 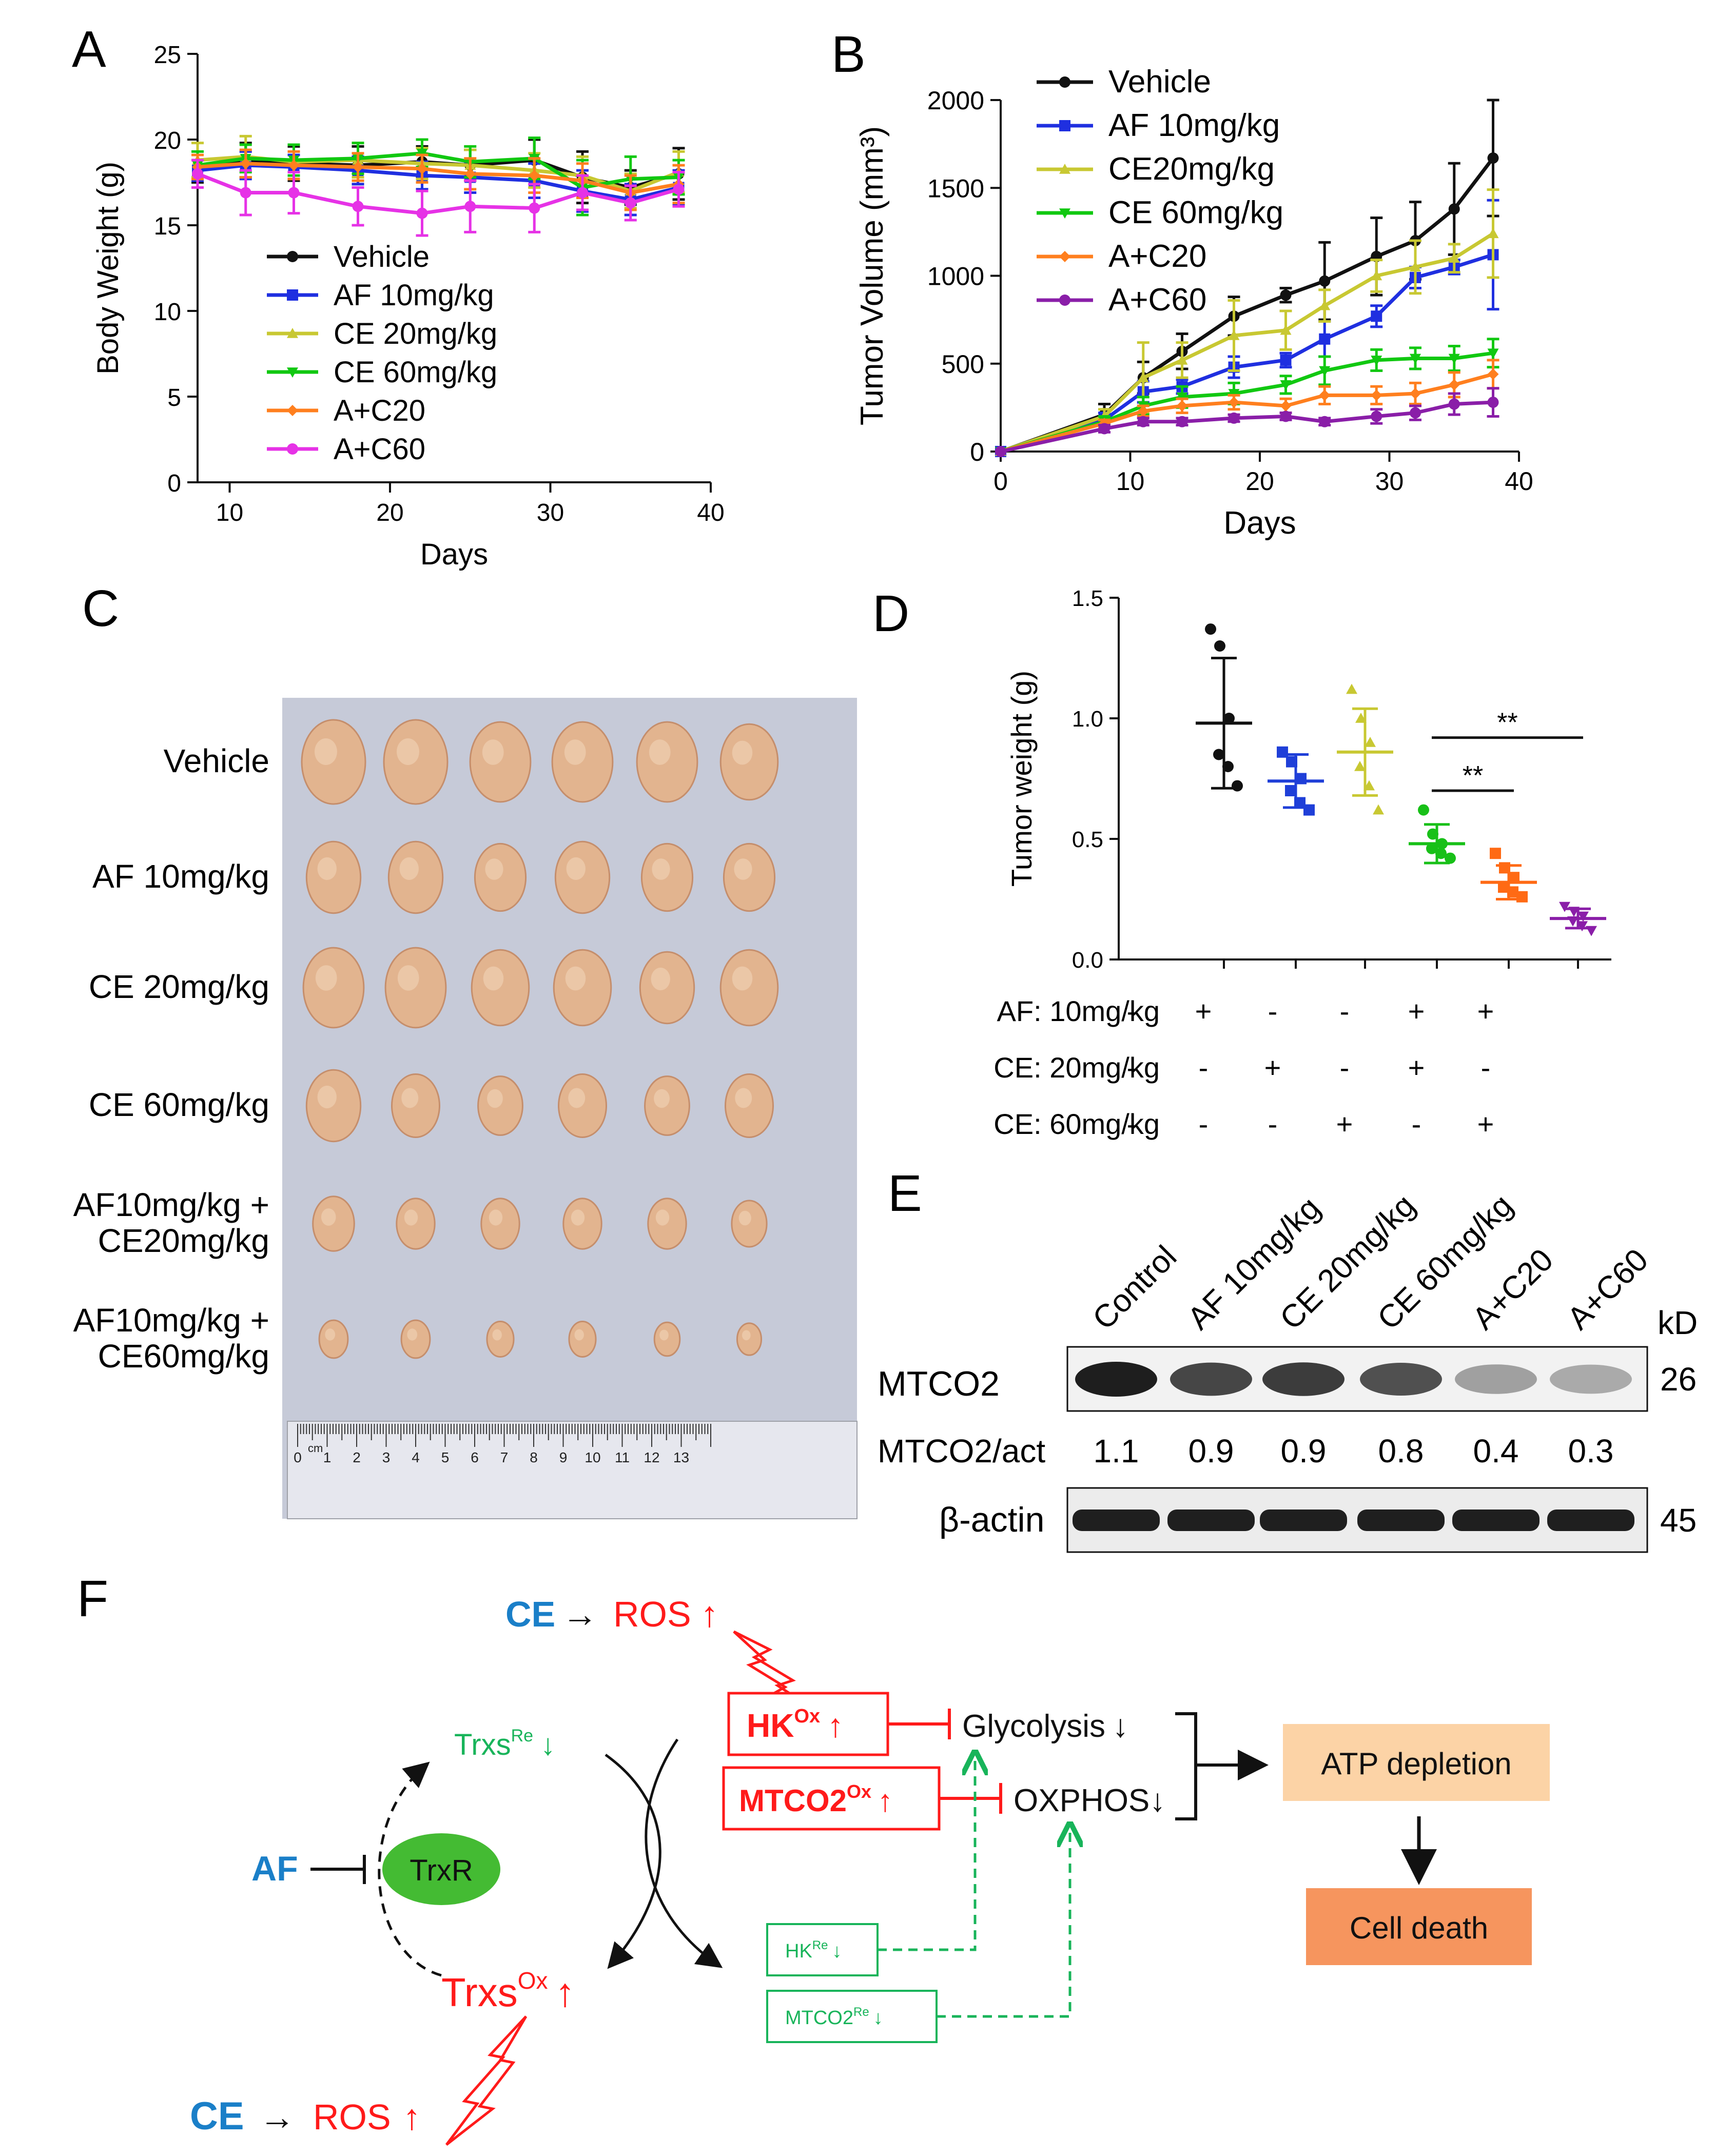 I want to click on lightning-bolt-bottom-icon, so click(x=486, y=2080).